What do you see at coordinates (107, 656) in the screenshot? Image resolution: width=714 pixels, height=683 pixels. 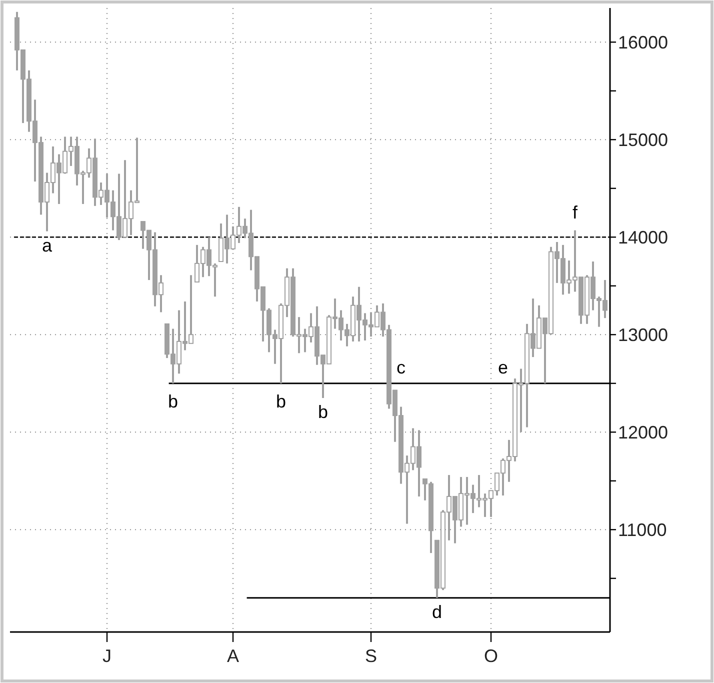 I see `x-tick-label: J` at bounding box center [107, 656].